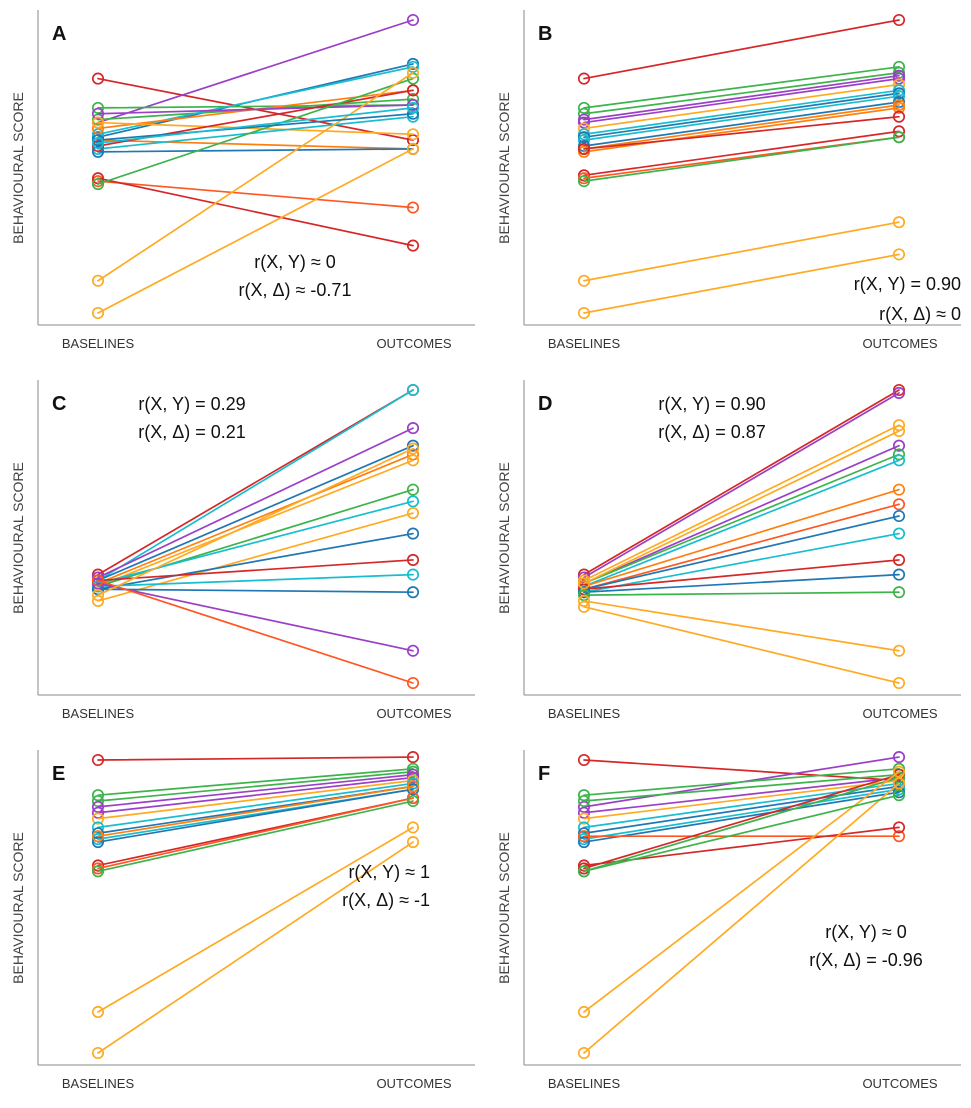 The image size is (971, 1108). Describe the element at coordinates (191, 404) in the screenshot. I see `correlation-annotation: r(X, Y) = 0.29` at that location.